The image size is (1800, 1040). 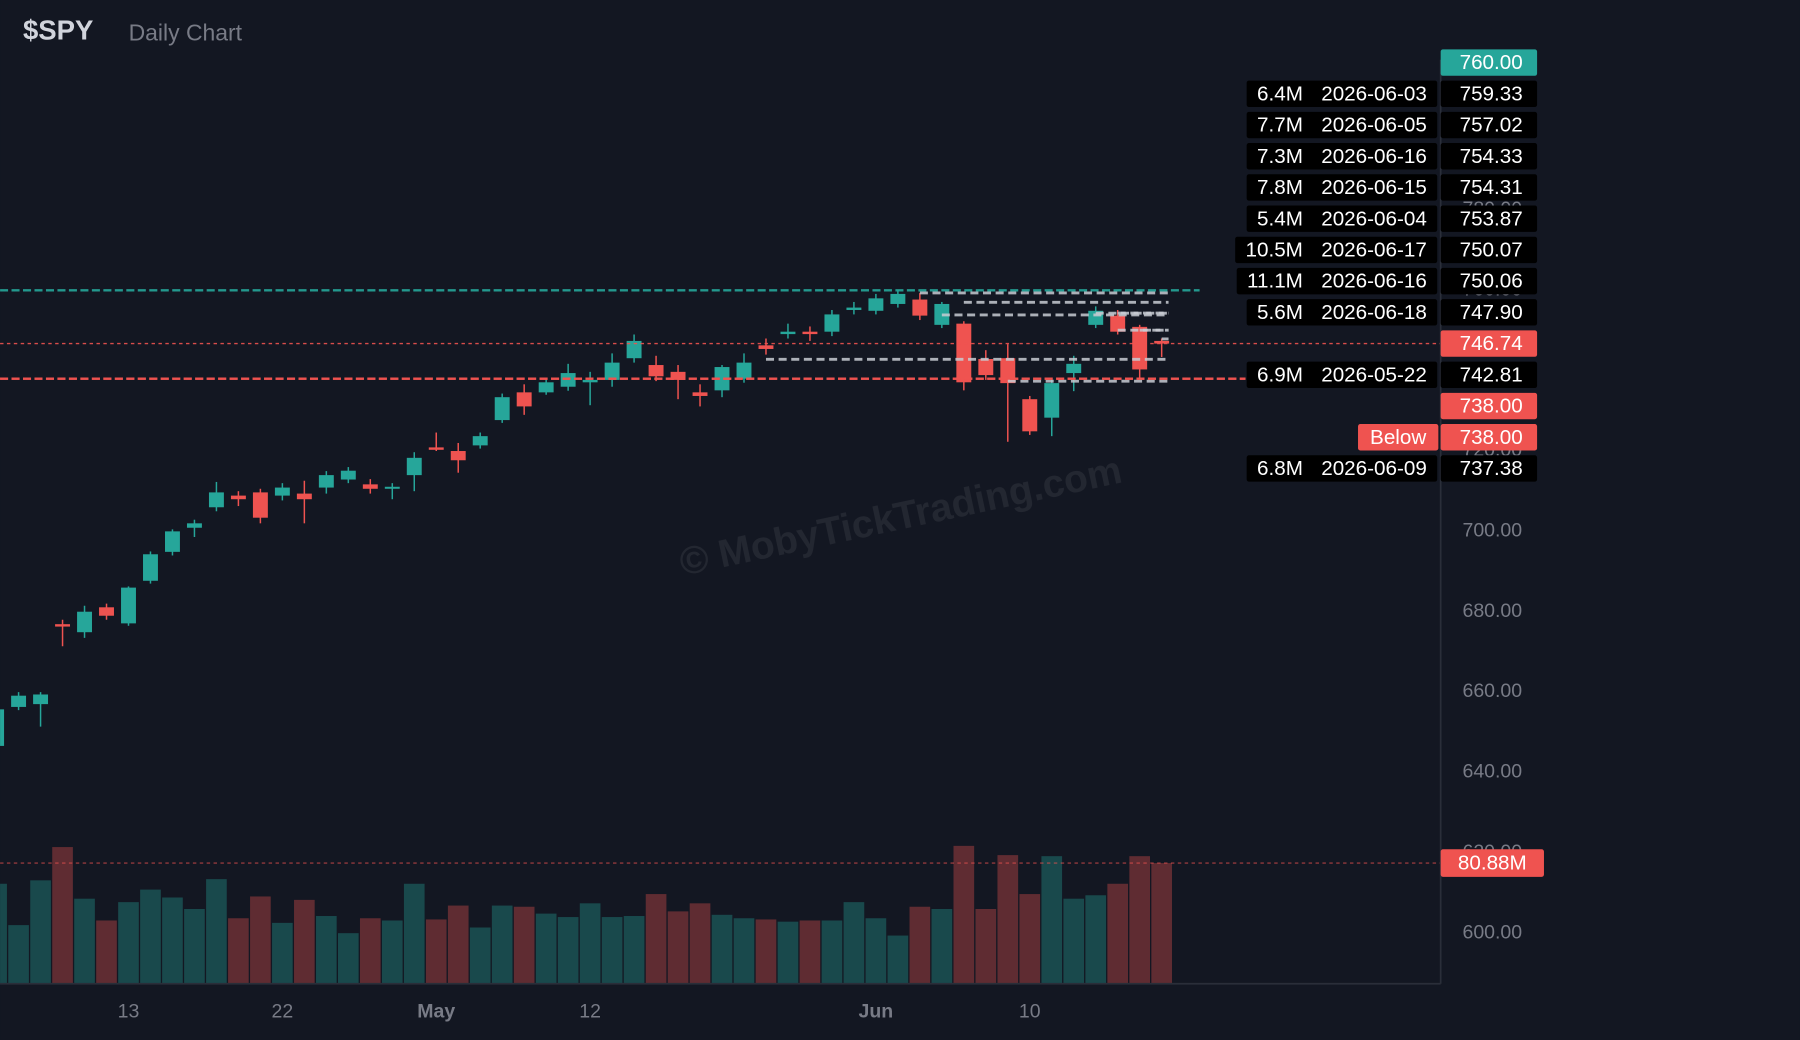 I want to click on level-price: 747.90, so click(x=1491, y=312).